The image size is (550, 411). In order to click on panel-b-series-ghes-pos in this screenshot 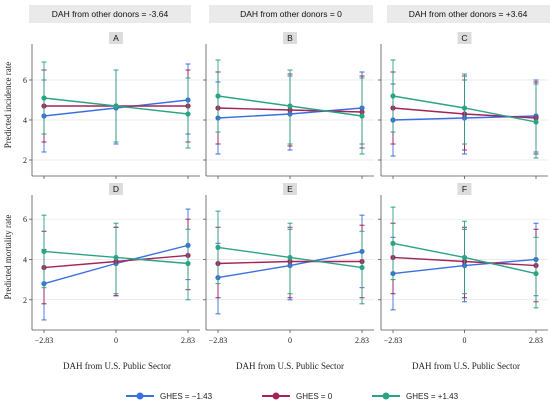, I will do `click(290, 107)`.